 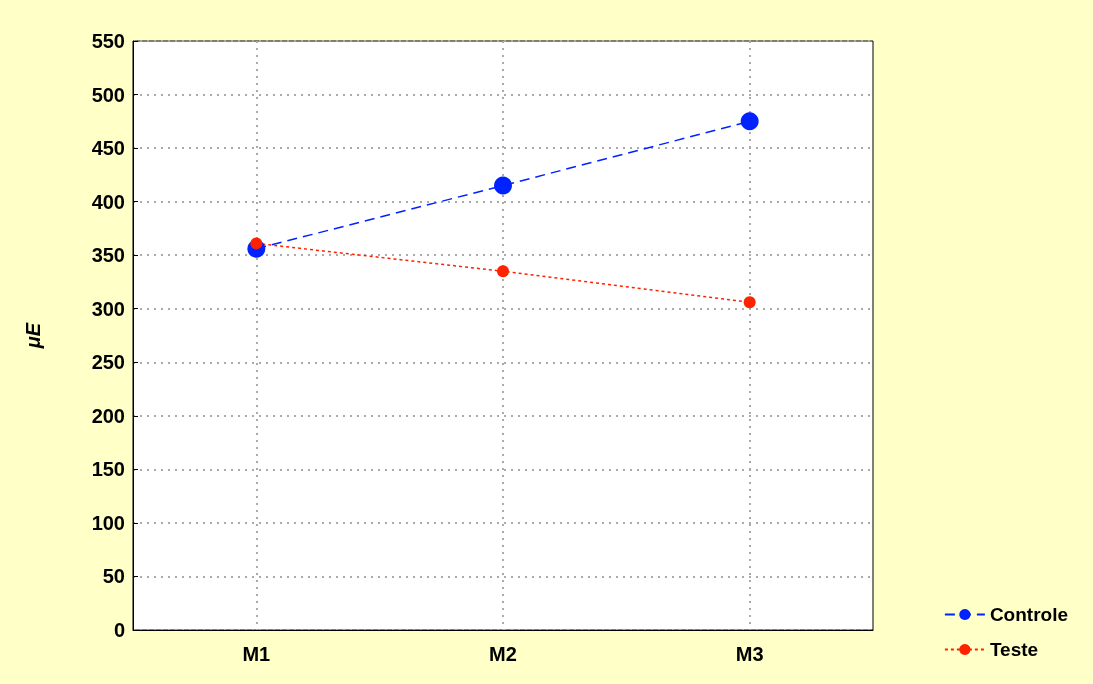 I want to click on y-tick-label: 50, so click(x=113, y=576).